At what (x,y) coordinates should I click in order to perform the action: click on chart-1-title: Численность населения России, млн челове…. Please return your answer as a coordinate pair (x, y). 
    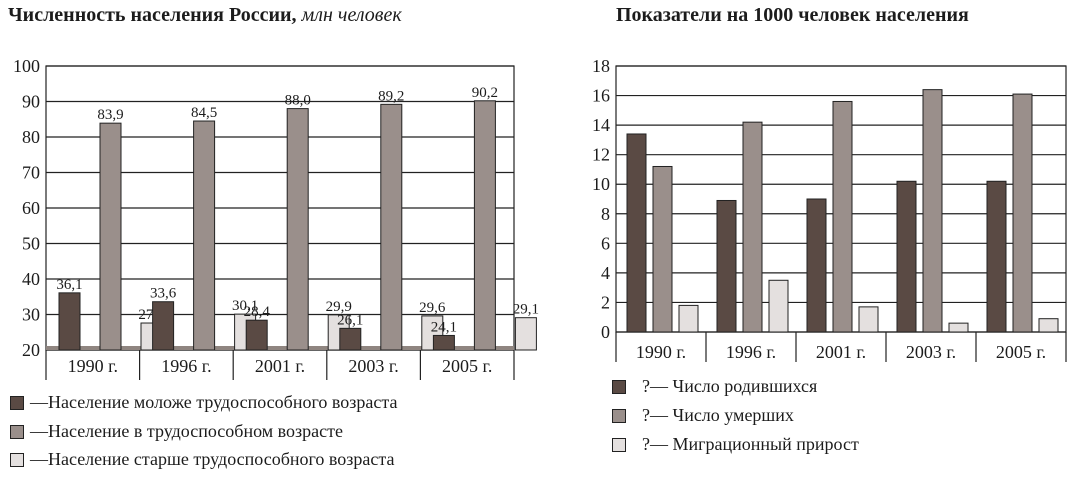
    Looking at the image, I should click on (205, 15).